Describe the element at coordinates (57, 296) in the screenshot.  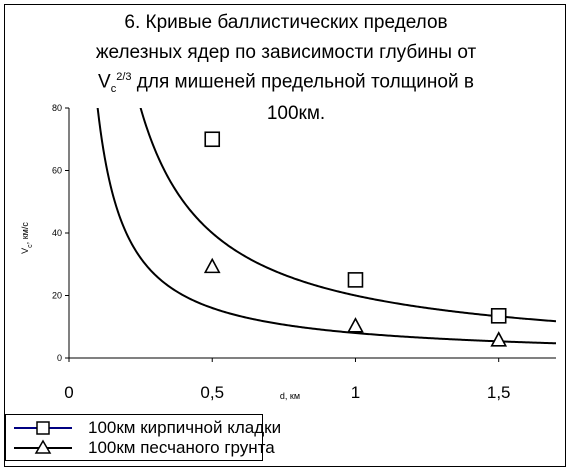
I see `y-tick-label: 20` at that location.